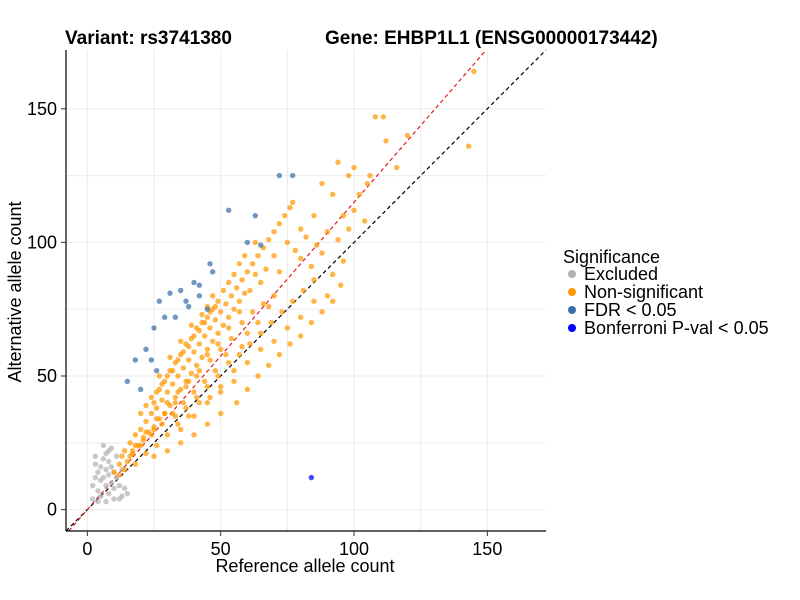 Image resolution: width=800 pixels, height=600 pixels. Describe the element at coordinates (621, 274) in the screenshot. I see `legend-label-excluded: Excluded` at that location.